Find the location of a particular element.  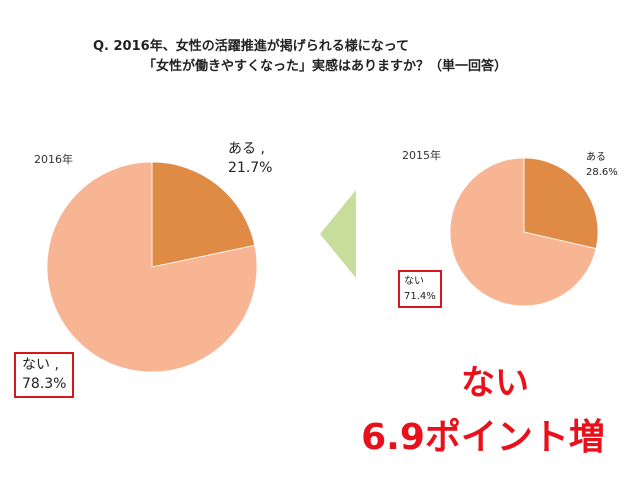

label-nai-2016: ない , 78.3% is located at coordinates (44, 375).